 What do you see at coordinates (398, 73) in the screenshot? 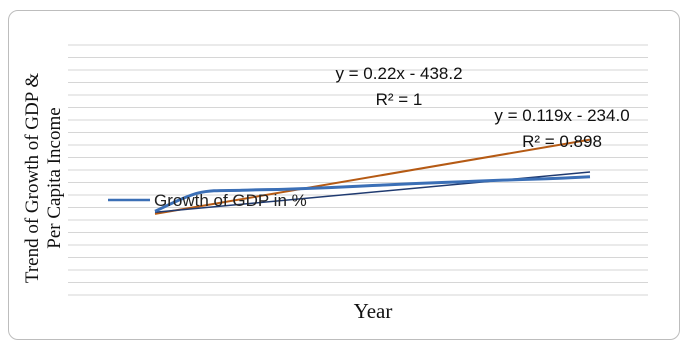
I see `trendline-1-equation: y = 0.22x - 438.2` at bounding box center [398, 73].